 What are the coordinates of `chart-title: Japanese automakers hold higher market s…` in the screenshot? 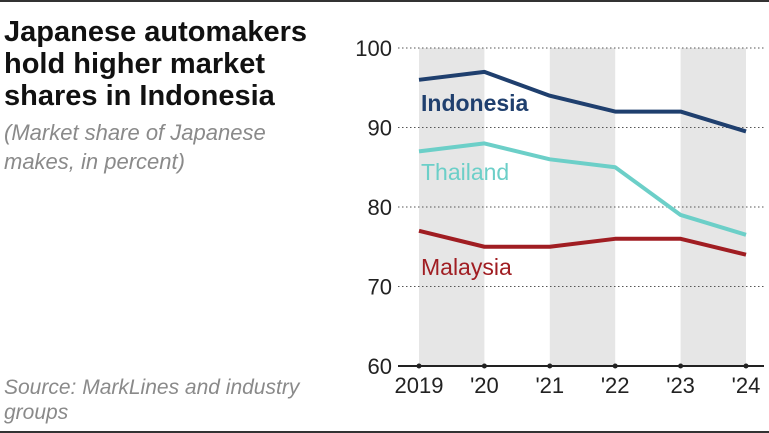 It's located at (156, 64).